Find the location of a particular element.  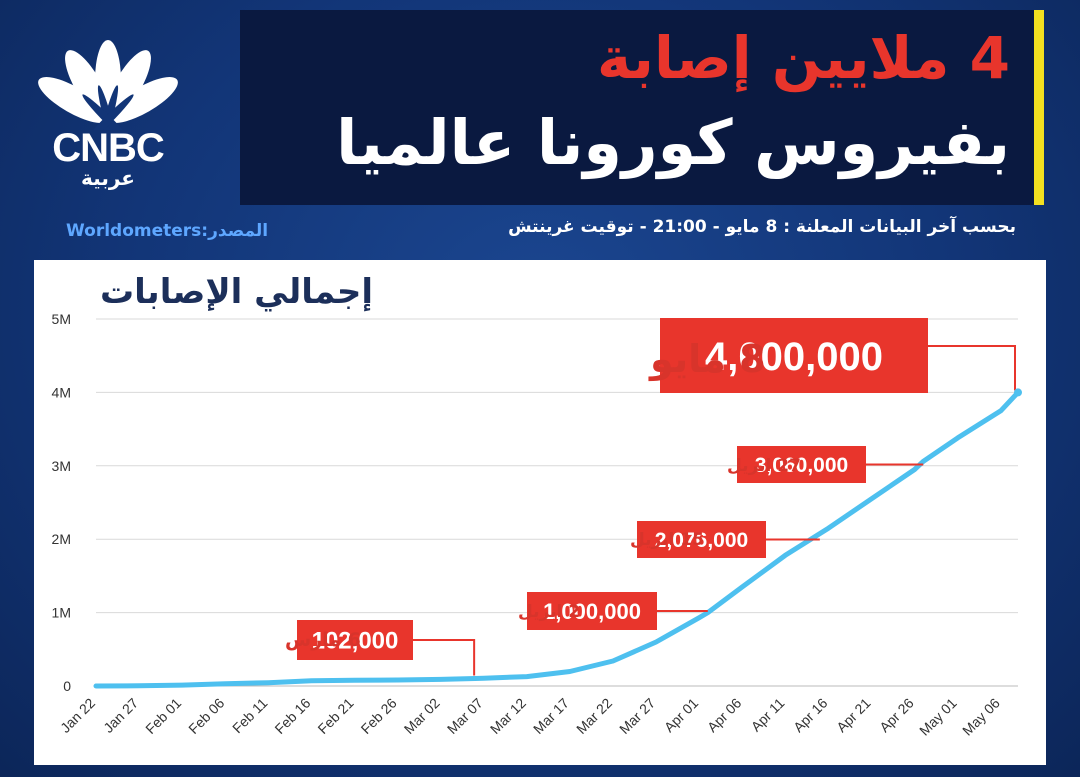

x-tick-label: Feb 06 is located at coordinates (206, 716).